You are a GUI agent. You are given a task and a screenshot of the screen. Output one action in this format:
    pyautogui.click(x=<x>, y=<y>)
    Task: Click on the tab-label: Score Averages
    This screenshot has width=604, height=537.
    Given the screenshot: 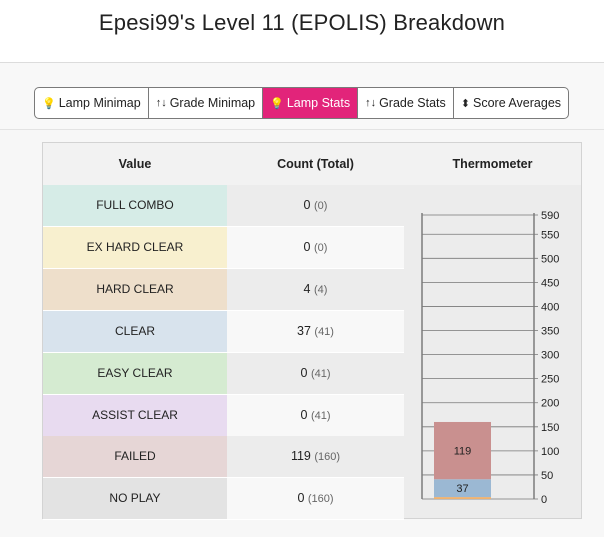 What is the action you would take?
    pyautogui.click(x=517, y=103)
    